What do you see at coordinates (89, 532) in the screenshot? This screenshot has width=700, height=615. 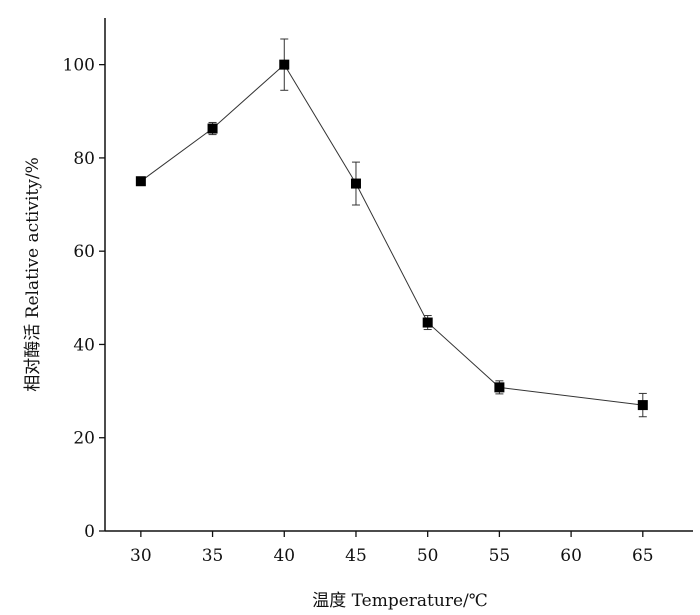 I see `y-tick-label: 0` at bounding box center [89, 532].